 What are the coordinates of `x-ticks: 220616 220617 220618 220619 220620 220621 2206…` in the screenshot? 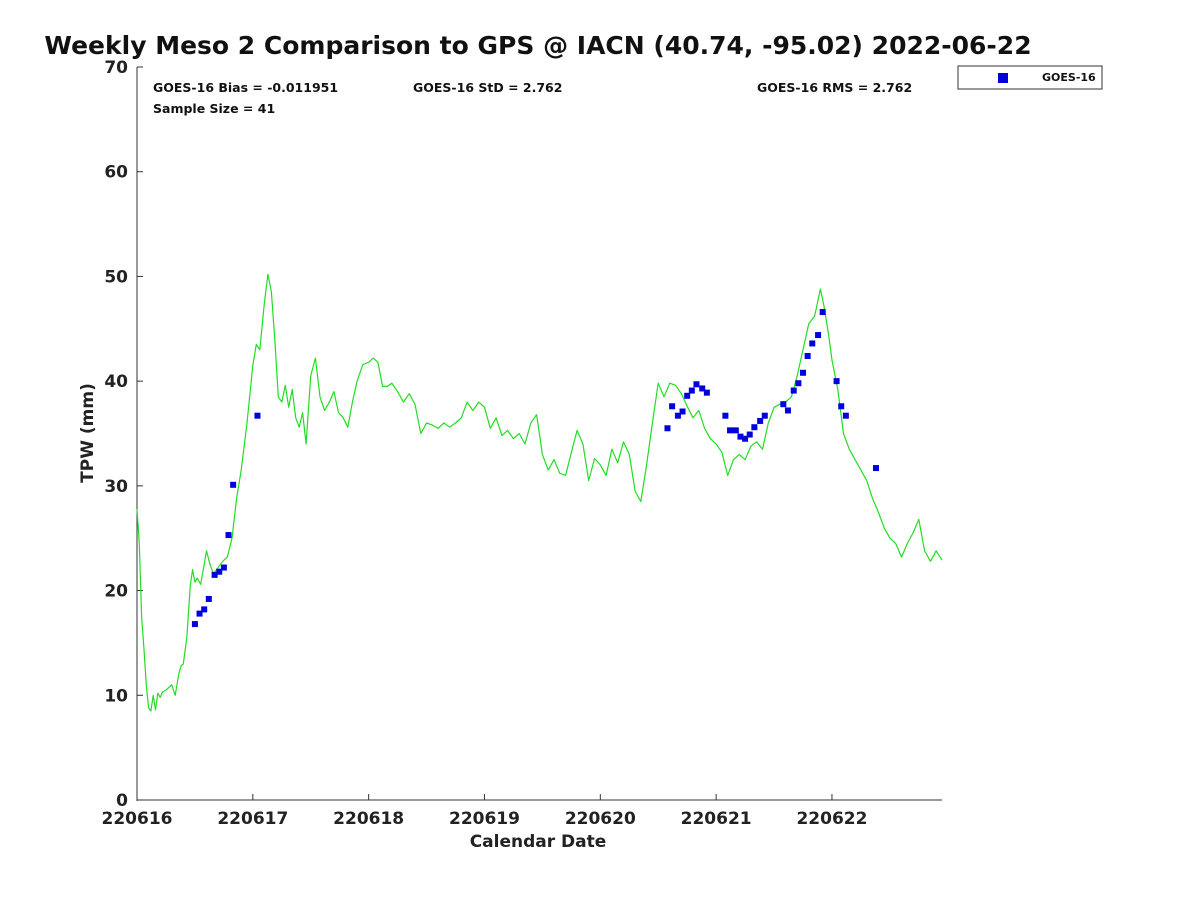 It's located at (484, 811).